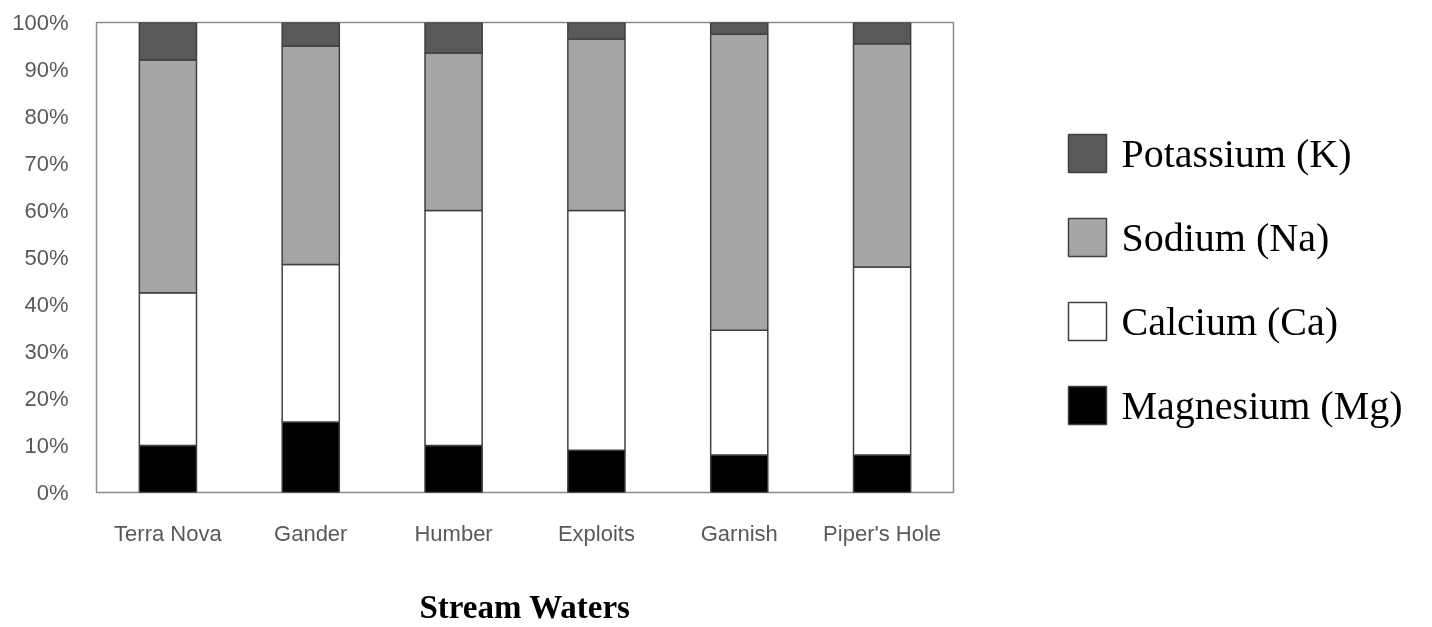 The height and width of the screenshot is (627, 1432). Describe the element at coordinates (1225, 237) in the screenshot. I see `legend-label: Sodium (Na)` at that location.